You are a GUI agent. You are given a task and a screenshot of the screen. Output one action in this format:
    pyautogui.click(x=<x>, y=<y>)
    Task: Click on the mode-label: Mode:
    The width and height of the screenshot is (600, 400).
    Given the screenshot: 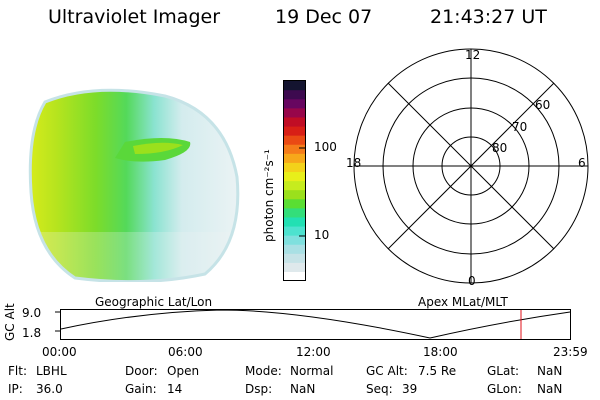 What is the action you would take?
    pyautogui.click(x=263, y=371)
    